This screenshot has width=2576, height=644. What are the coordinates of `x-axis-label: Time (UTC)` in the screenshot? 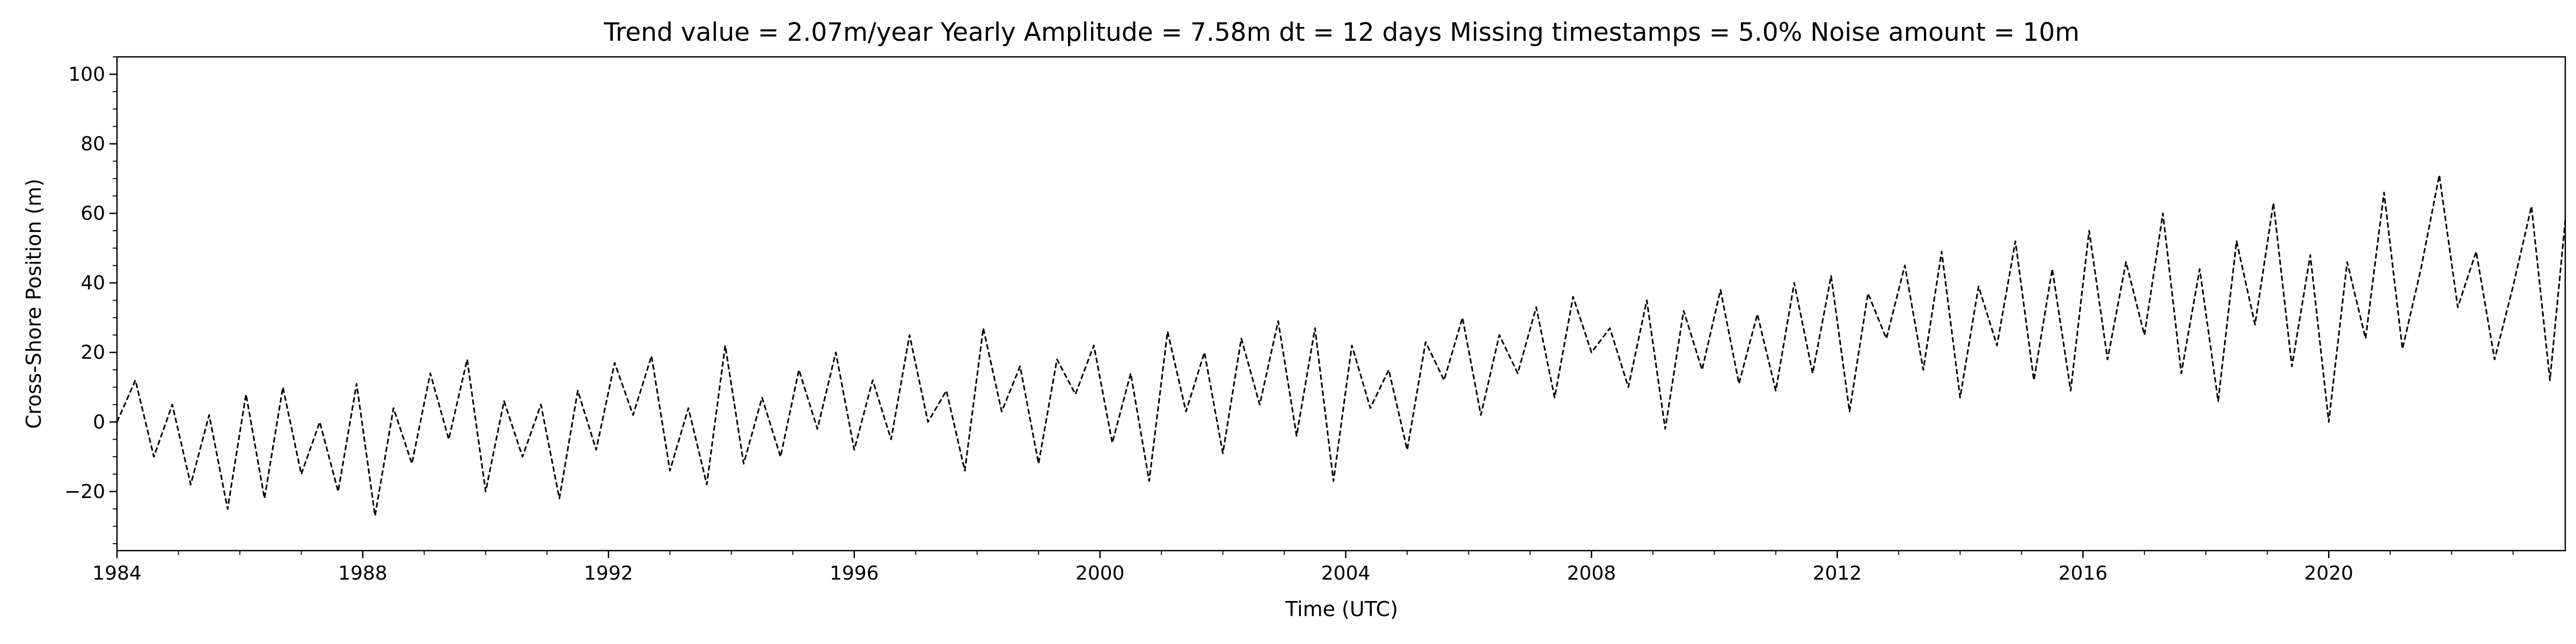 It's located at (1341, 609).